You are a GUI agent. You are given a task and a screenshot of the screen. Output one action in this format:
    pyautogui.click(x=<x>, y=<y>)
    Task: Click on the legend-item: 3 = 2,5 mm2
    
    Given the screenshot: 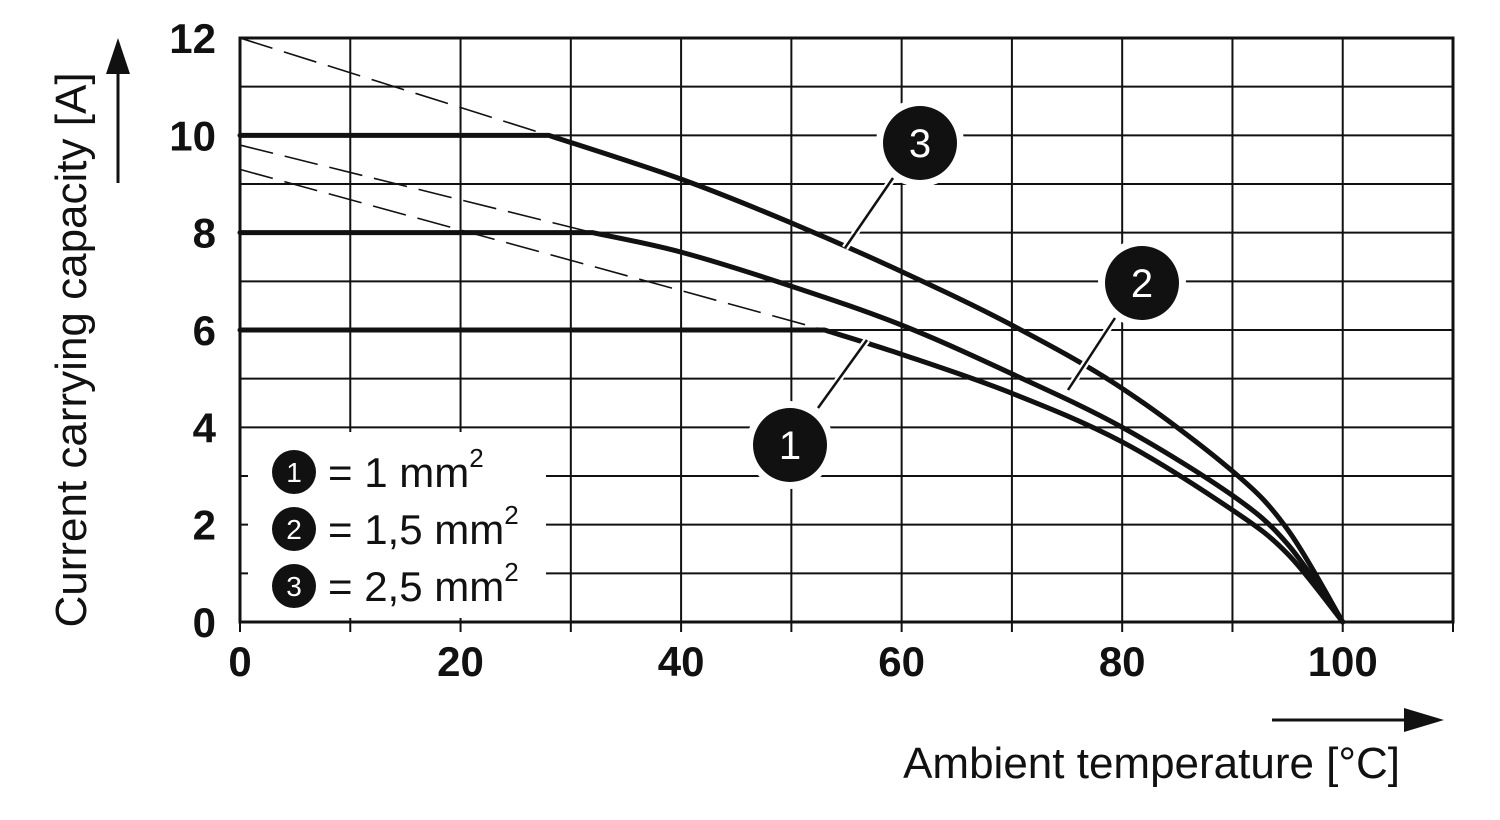 What is the action you would take?
    pyautogui.click(x=395, y=583)
    